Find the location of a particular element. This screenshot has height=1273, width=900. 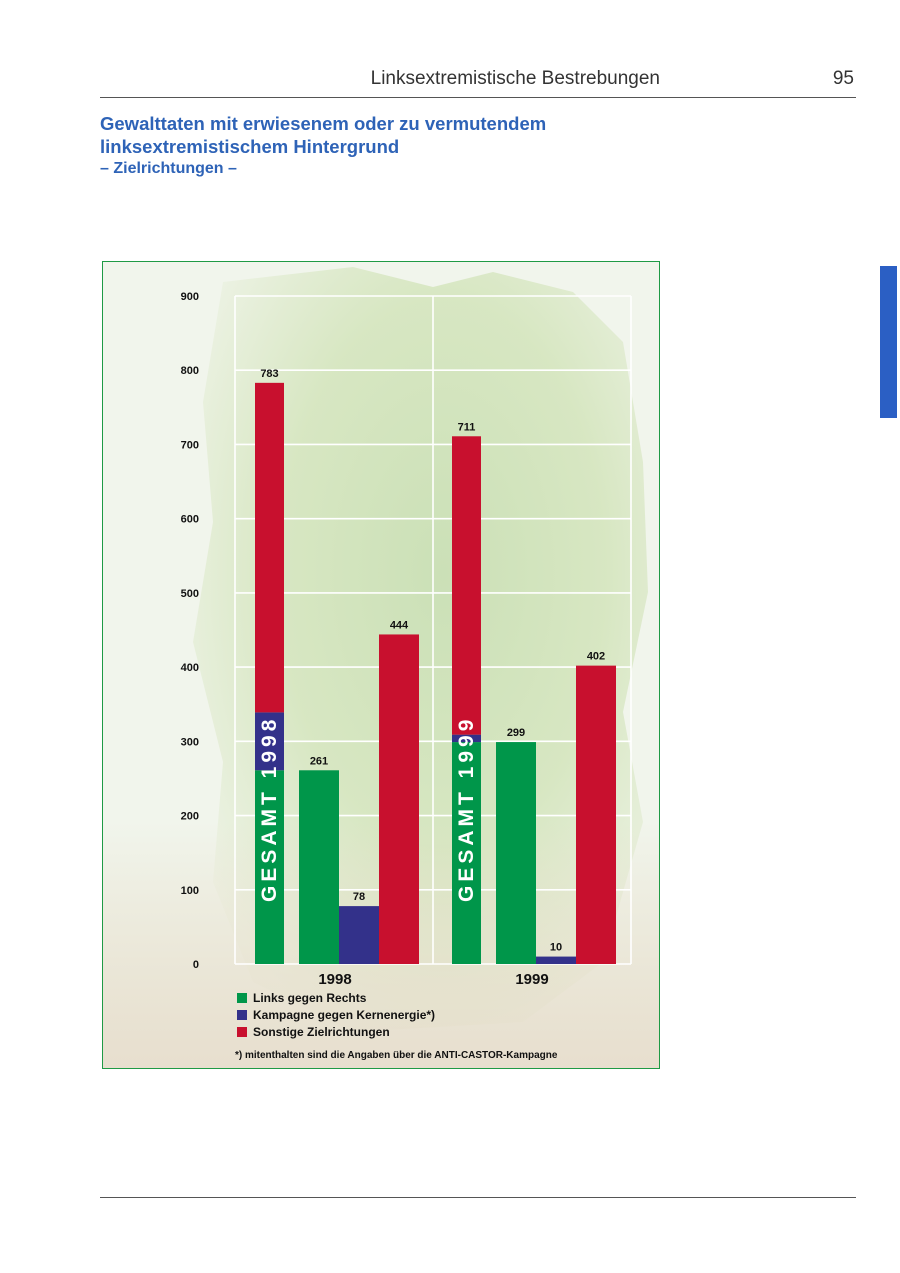

total-bar-label: GESAMT 1998 is located at coordinates (269, 809).